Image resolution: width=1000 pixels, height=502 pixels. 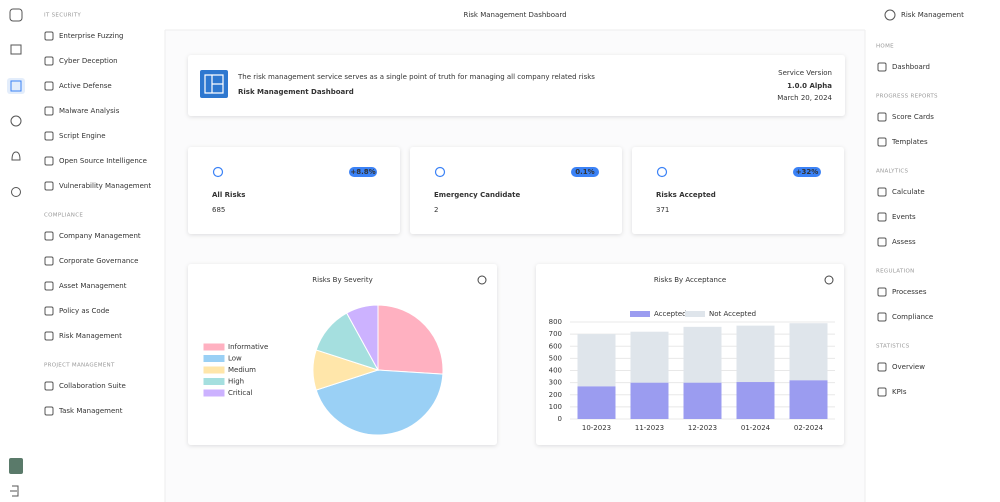 I want to click on nav-item: Risk Management, so click(x=90, y=336).